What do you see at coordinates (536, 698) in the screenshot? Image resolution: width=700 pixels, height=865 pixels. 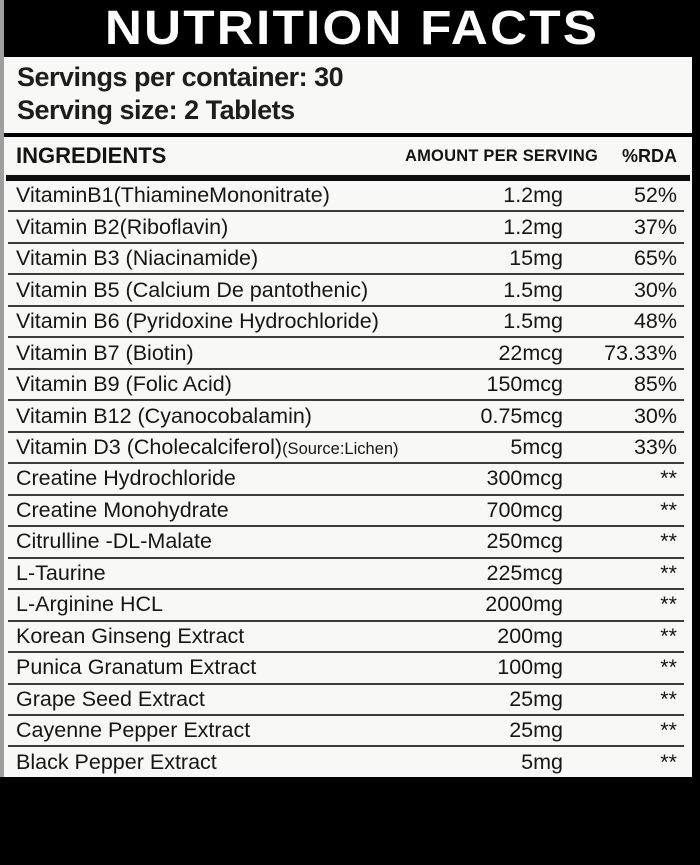 I see `ingredient-amount: 25mg` at bounding box center [536, 698].